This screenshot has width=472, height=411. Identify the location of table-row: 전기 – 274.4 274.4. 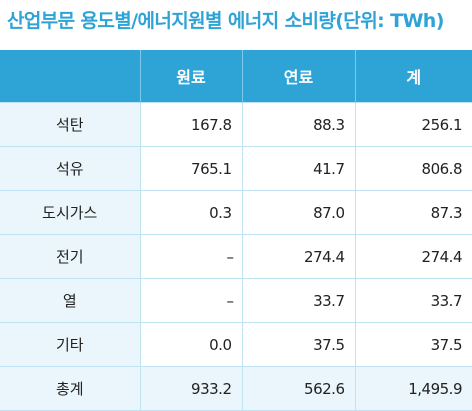
(236, 256).